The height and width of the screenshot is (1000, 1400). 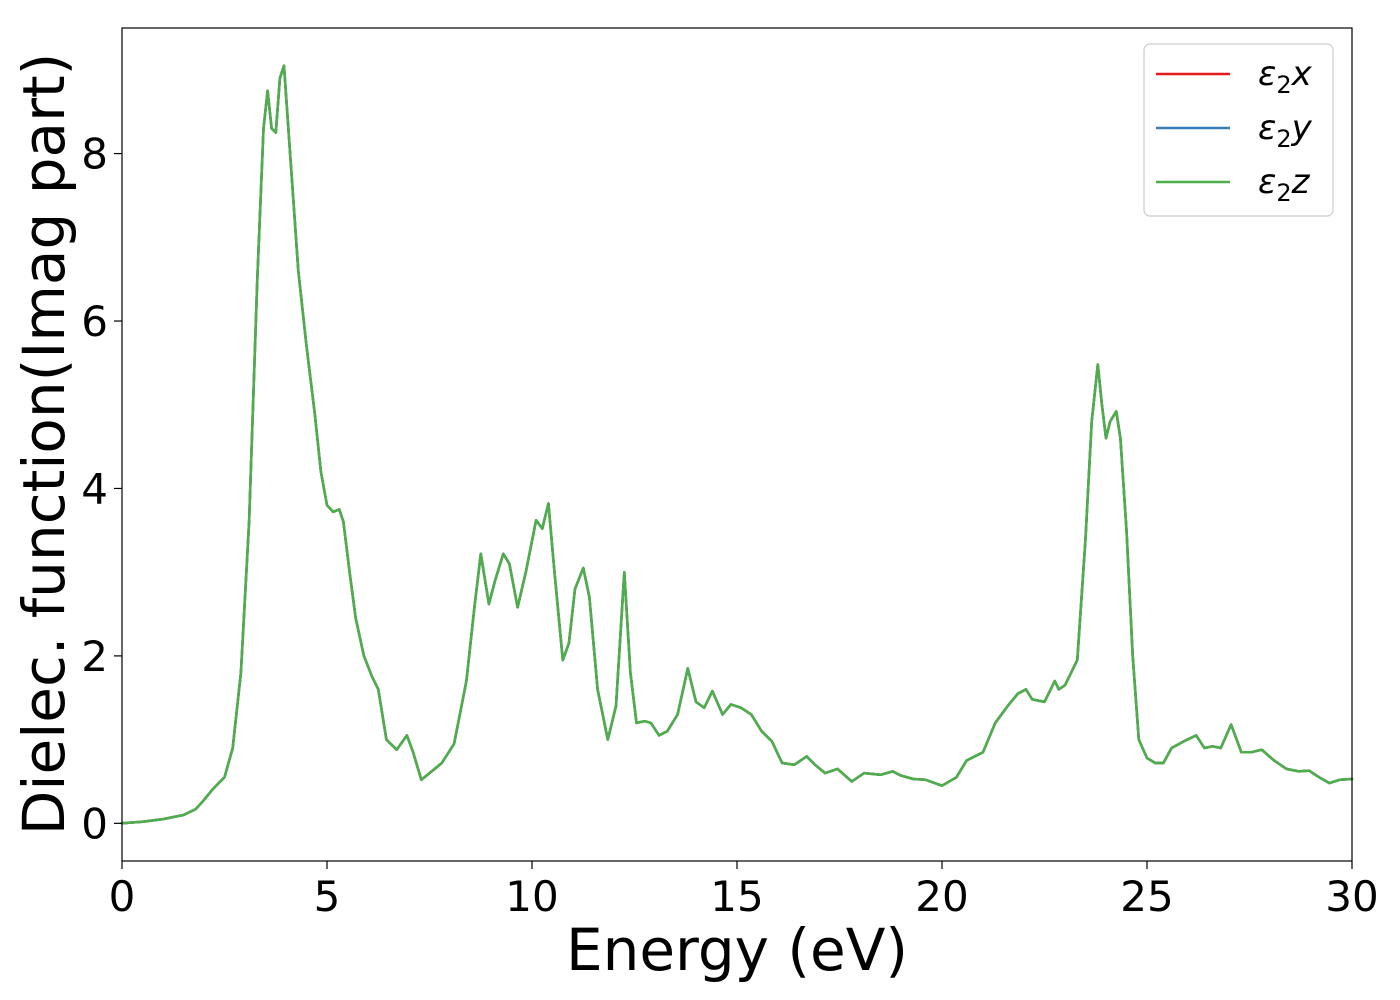 What do you see at coordinates (122, 896) in the screenshot?
I see `x-tick-label: 0` at bounding box center [122, 896].